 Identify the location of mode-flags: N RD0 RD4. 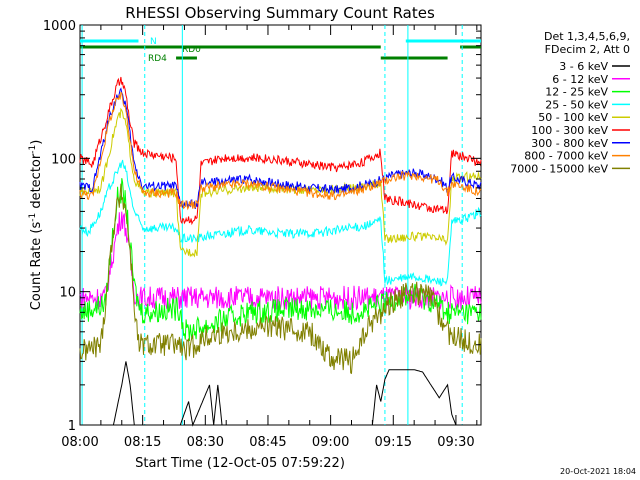
(280, 50).